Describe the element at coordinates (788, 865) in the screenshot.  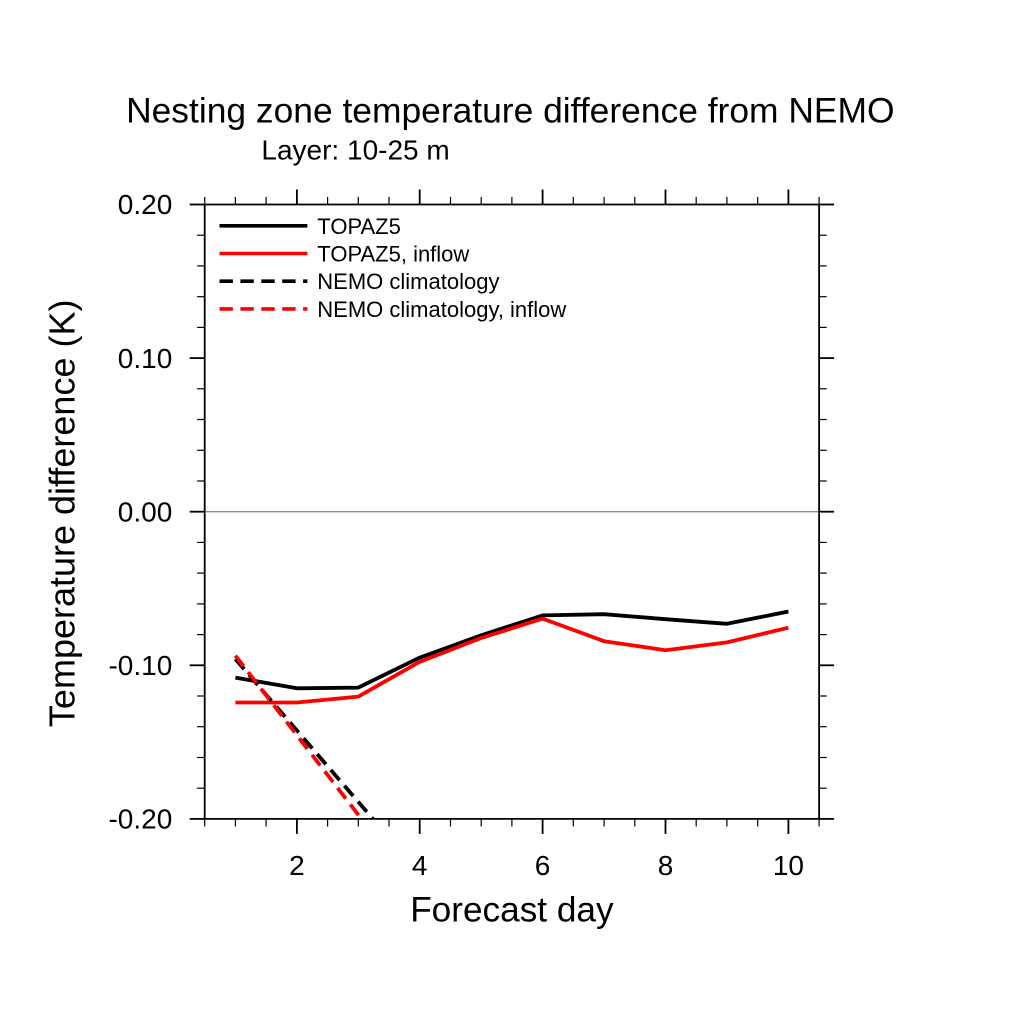
I see `svg-text: 10` at that location.